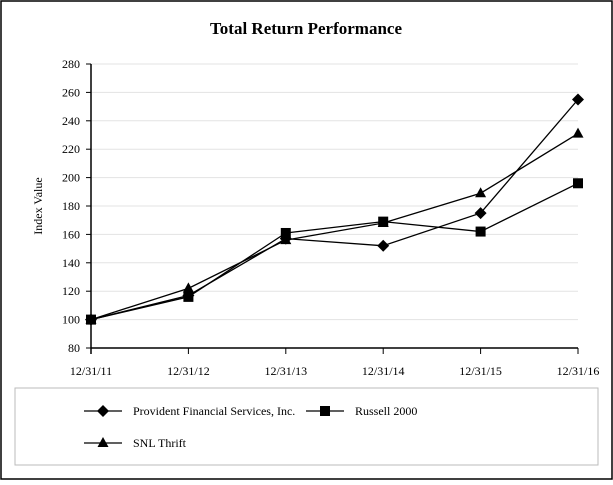 The width and height of the screenshot is (613, 485). What do you see at coordinates (91, 371) in the screenshot?
I see `x-tick-label: 12/31/11` at bounding box center [91, 371].